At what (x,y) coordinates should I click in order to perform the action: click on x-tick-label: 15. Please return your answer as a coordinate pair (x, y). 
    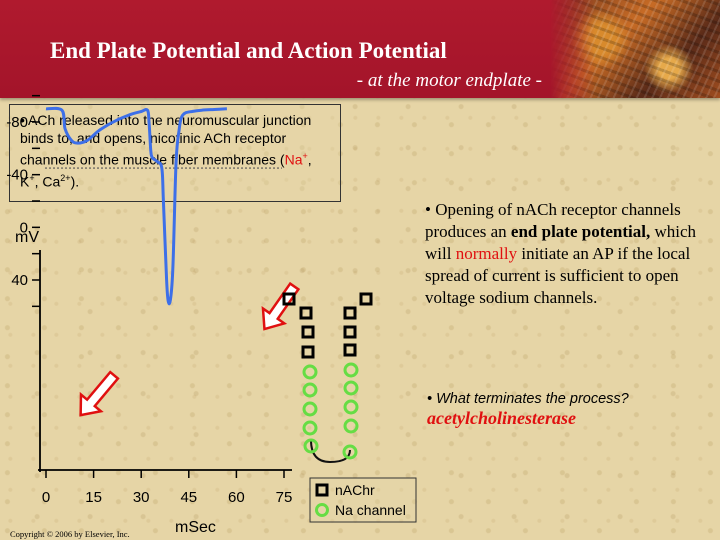
    Looking at the image, I should click on (93, 497).